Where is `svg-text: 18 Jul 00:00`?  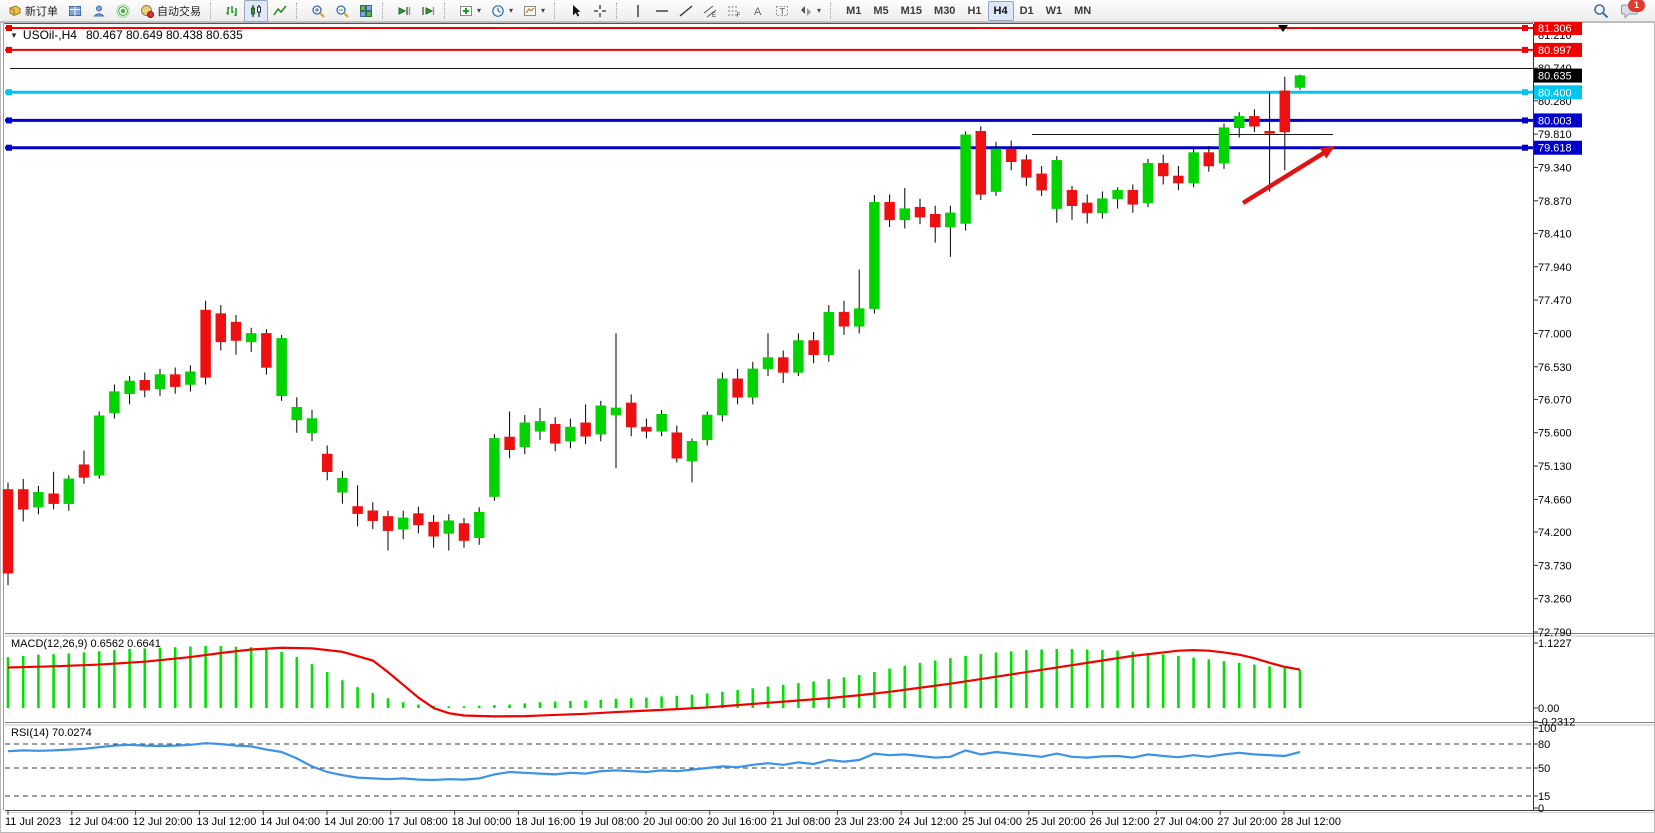 svg-text: 18 Jul 00:00 is located at coordinates (482, 822).